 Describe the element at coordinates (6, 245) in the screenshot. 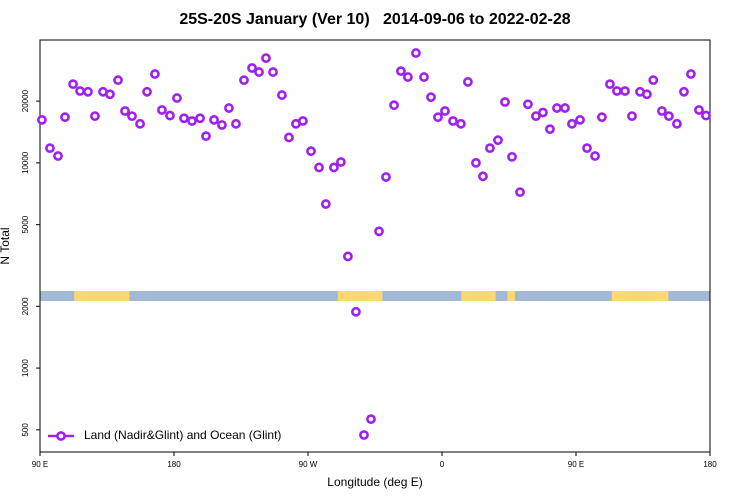

I see `y-axis-label: N Total` at that location.